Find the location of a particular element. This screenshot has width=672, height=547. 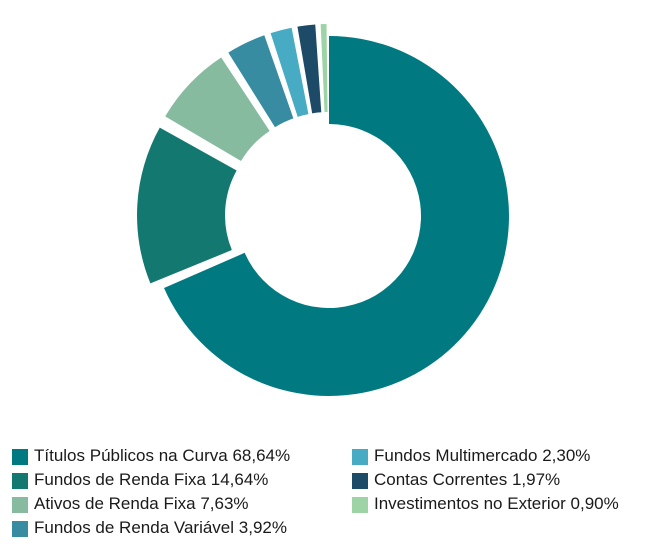

legend-name: Fundos Multimercado is located at coordinates (455, 455).